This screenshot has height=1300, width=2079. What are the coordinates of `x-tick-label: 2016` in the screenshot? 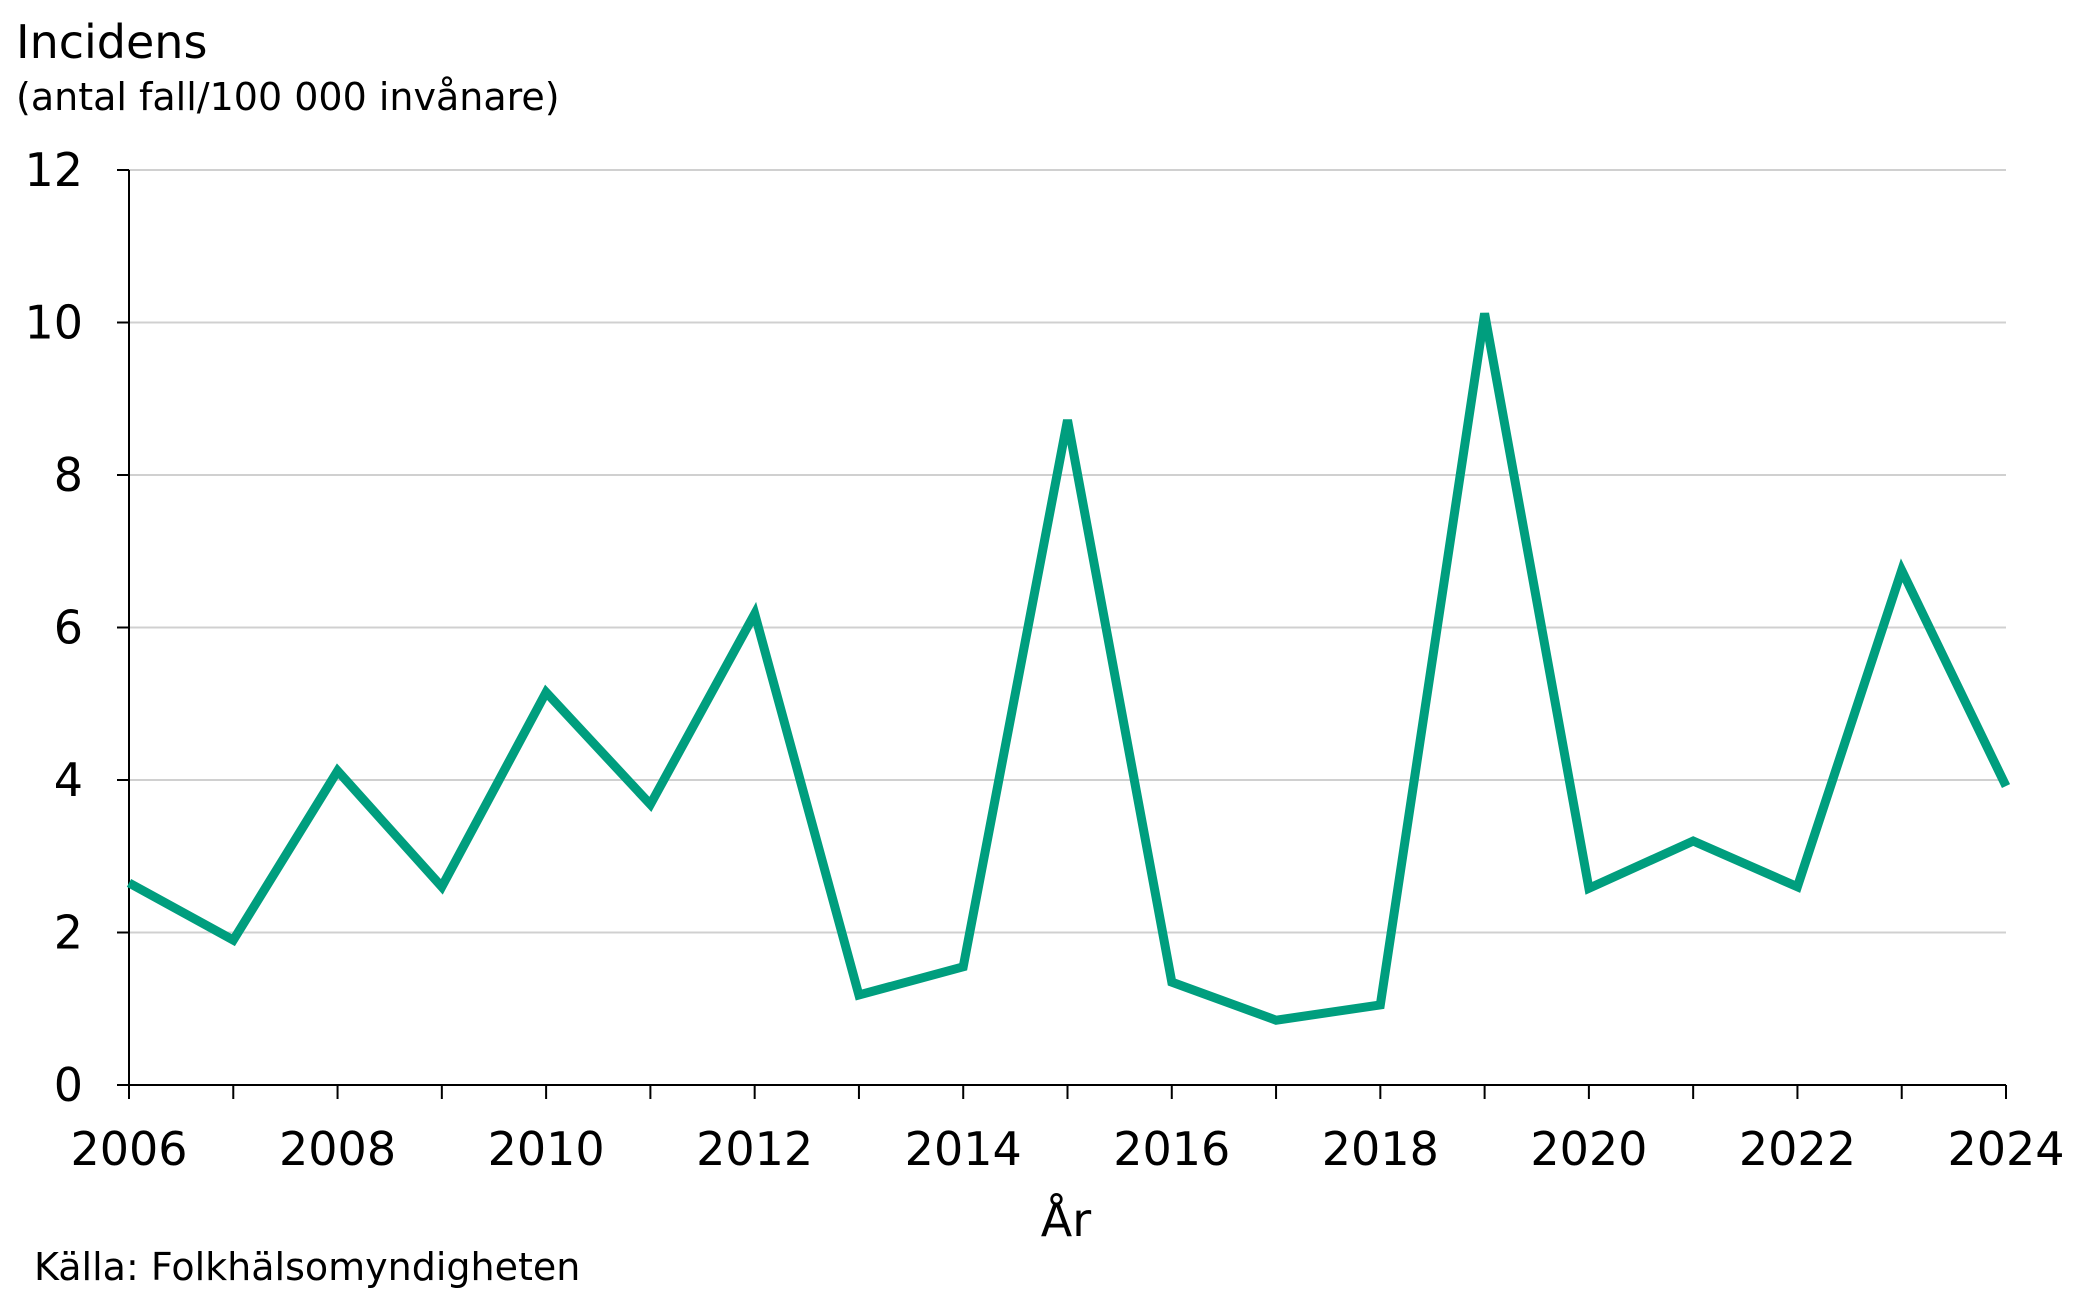 It's located at (1171, 1149).